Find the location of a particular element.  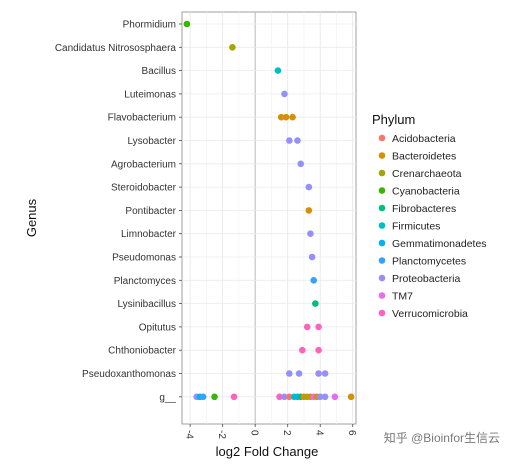

y-tick-label: Agrobacterium is located at coordinates (143, 164).